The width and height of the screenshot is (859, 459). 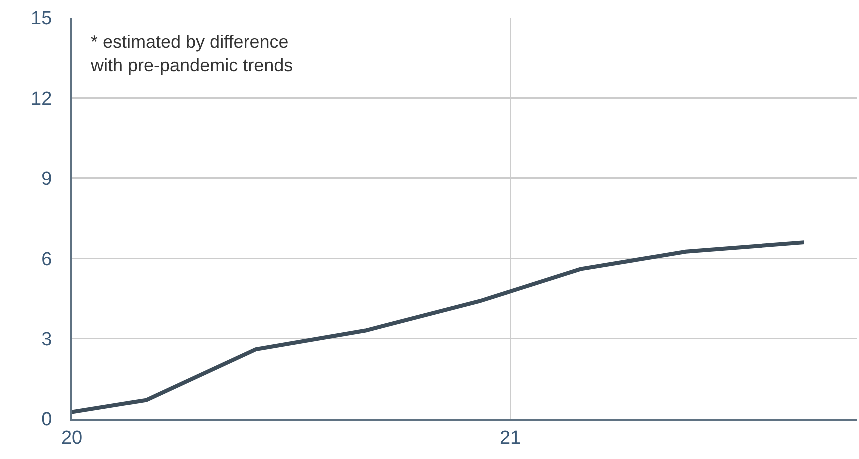 I want to click on y-tick-label: 6, so click(x=47, y=259).